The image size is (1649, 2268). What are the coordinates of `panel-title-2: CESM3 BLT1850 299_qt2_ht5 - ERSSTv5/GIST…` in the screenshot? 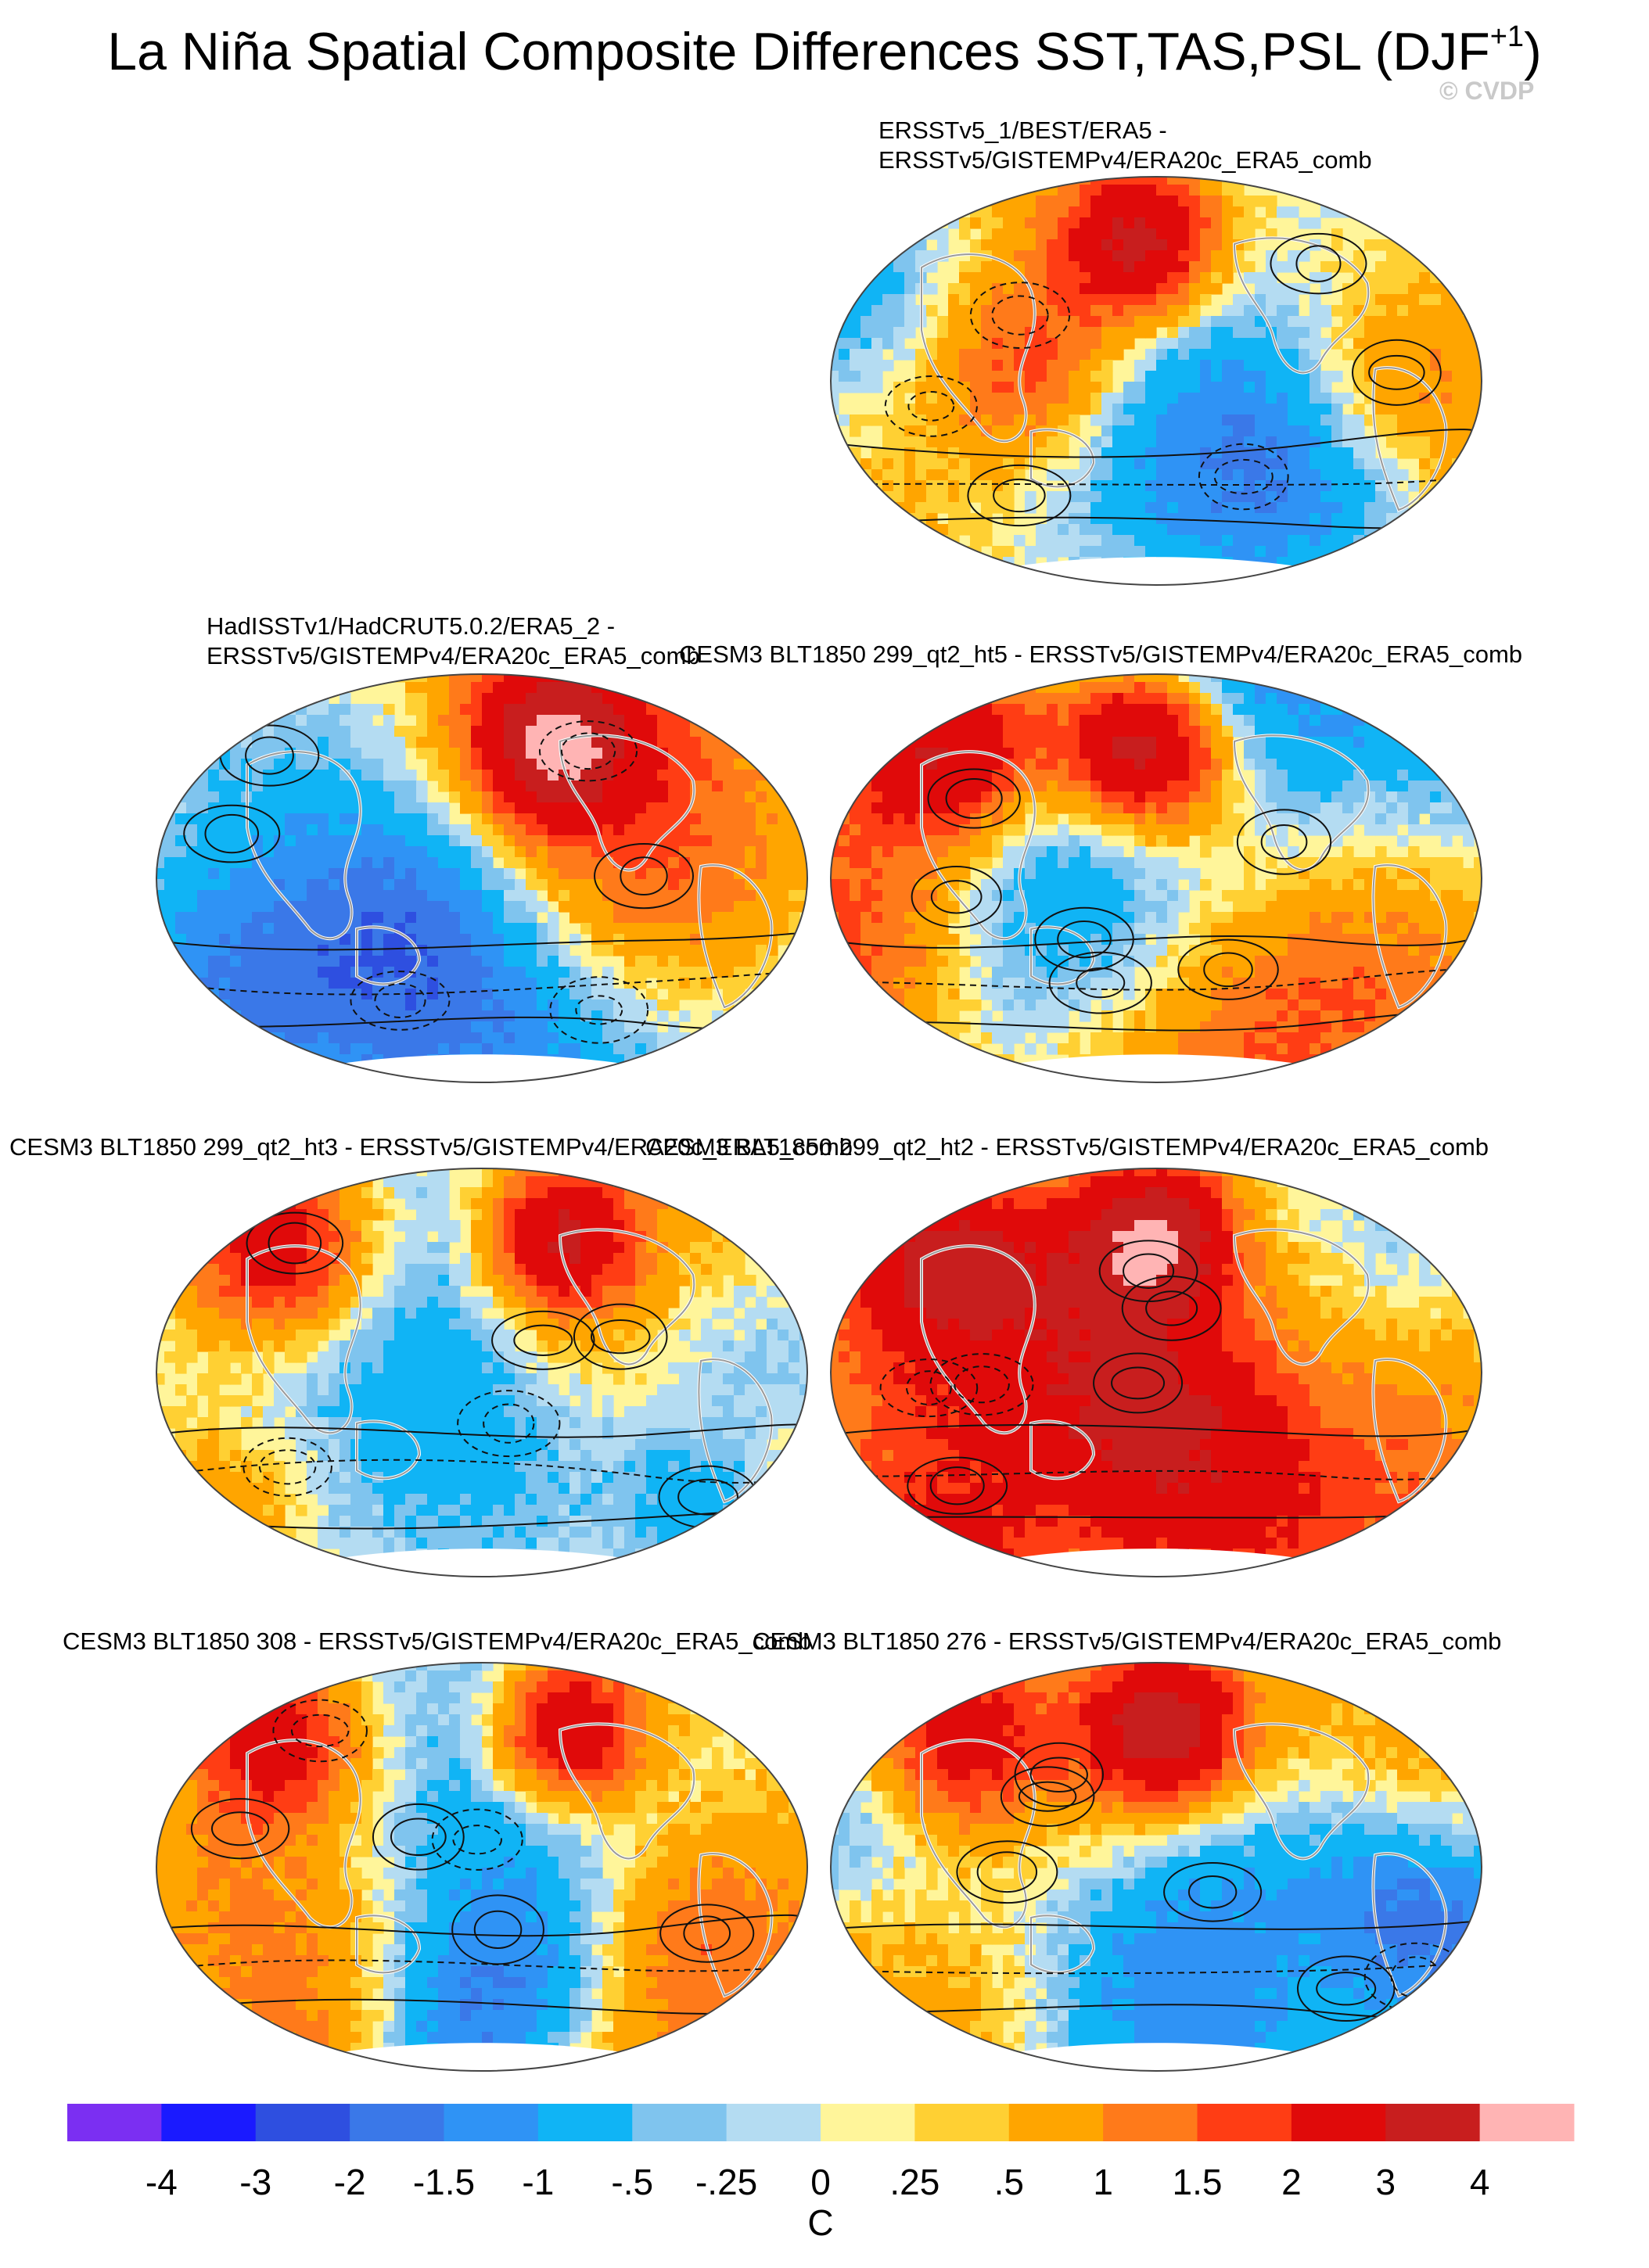 It's located at (1101, 654).